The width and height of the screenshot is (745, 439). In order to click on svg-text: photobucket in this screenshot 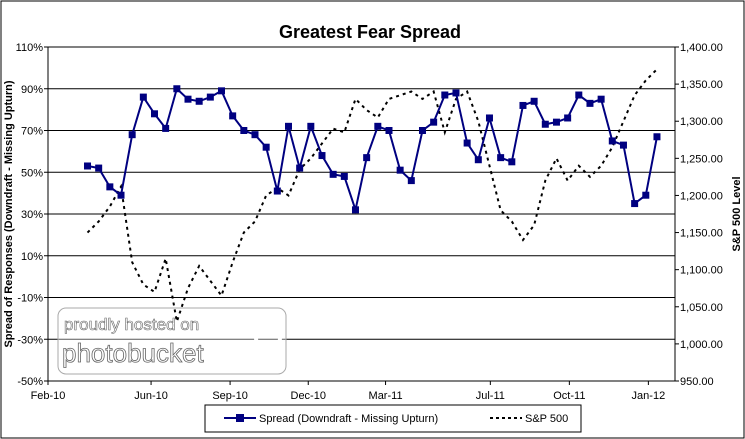, I will do `click(133, 353)`.